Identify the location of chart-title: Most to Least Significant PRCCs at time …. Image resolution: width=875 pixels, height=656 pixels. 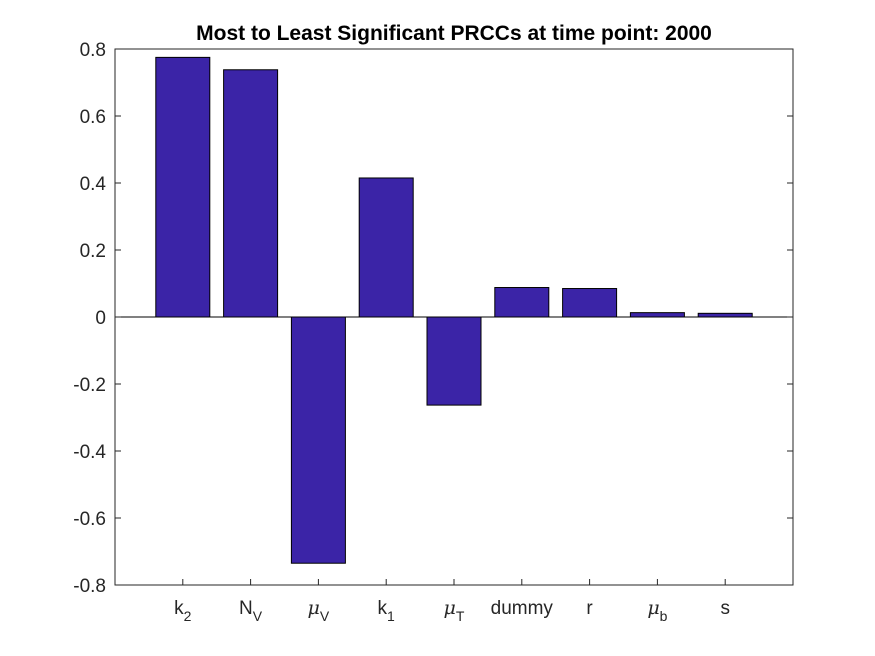
(454, 33).